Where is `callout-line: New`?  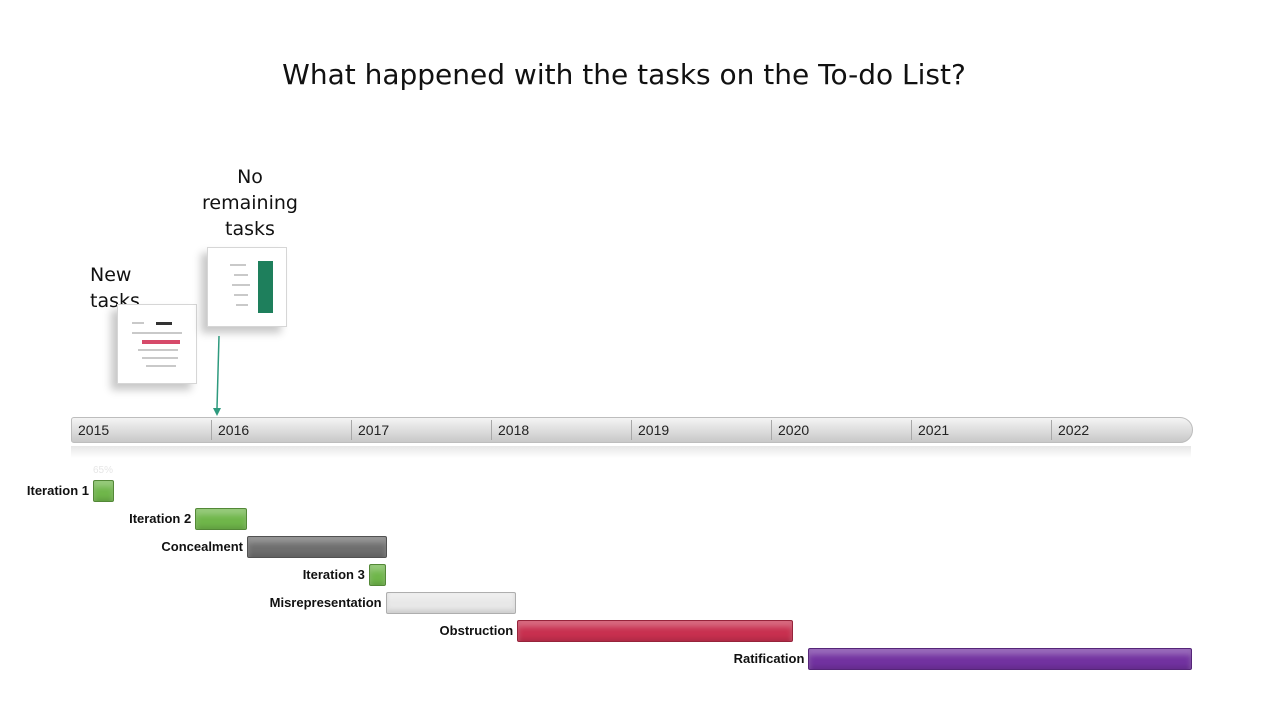 callout-line: New is located at coordinates (111, 275).